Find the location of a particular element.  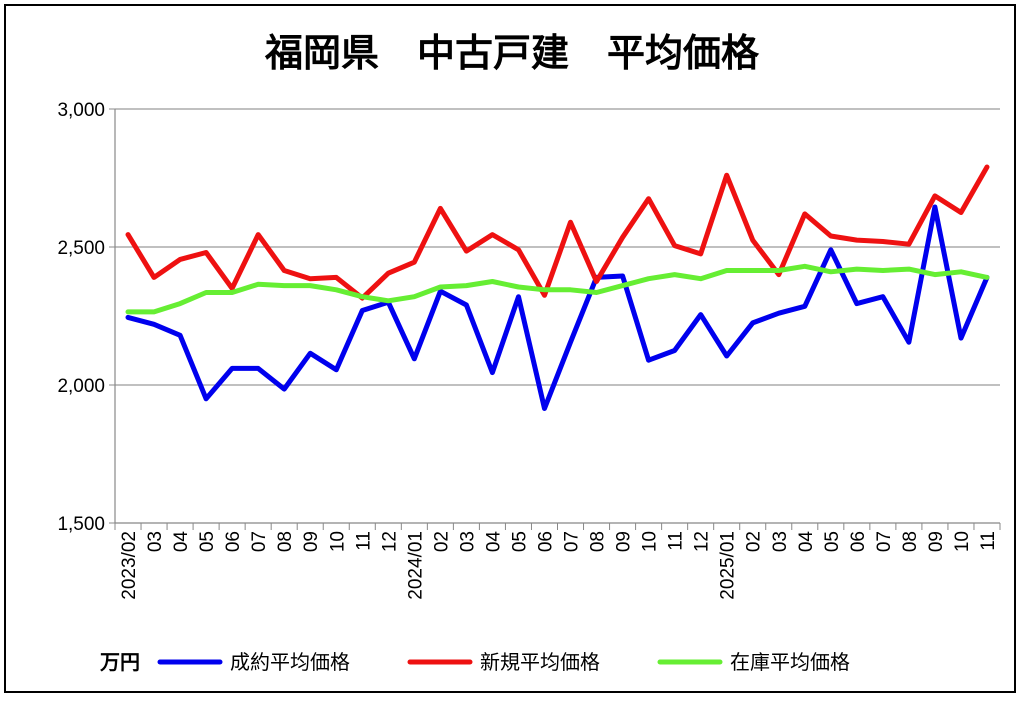

unit-label: 万円 is located at coordinates (119, 662).